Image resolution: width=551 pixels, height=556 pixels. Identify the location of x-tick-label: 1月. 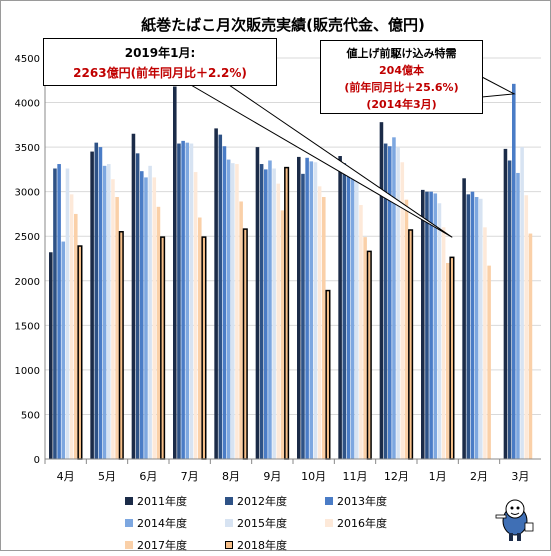
(438, 476).